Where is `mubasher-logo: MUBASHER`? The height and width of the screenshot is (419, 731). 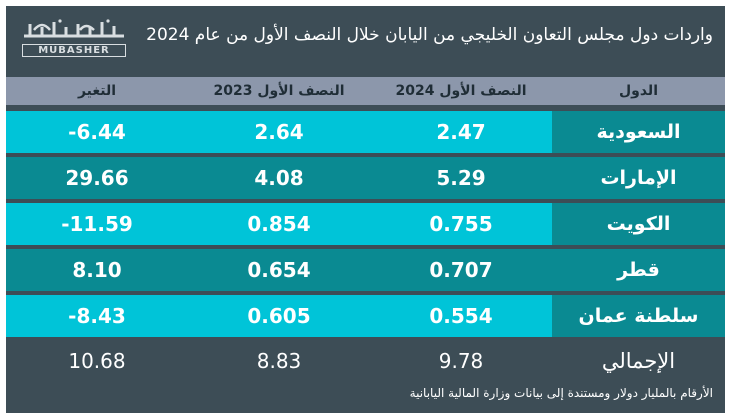 mubasher-logo: MUBASHER is located at coordinates (74, 38).